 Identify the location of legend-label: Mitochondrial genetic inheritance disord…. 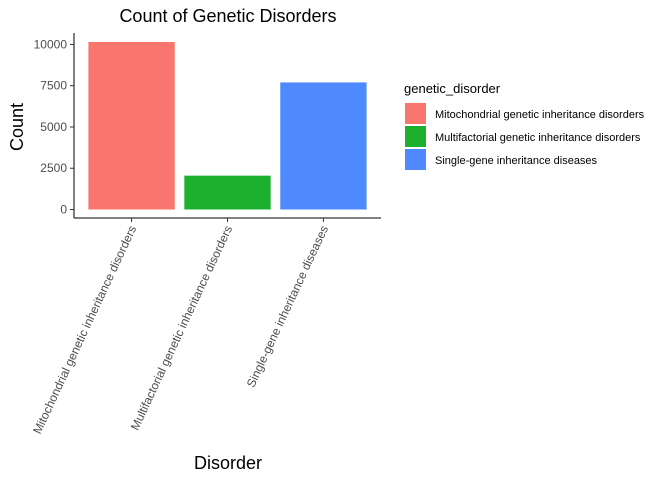
(540, 115).